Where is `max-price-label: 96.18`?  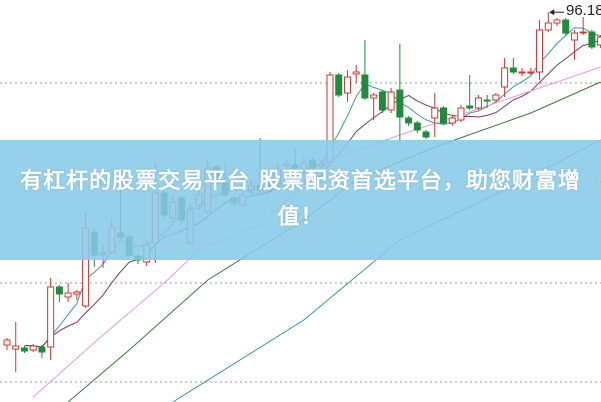
max-price-label: 96.18 is located at coordinates (583, 10).